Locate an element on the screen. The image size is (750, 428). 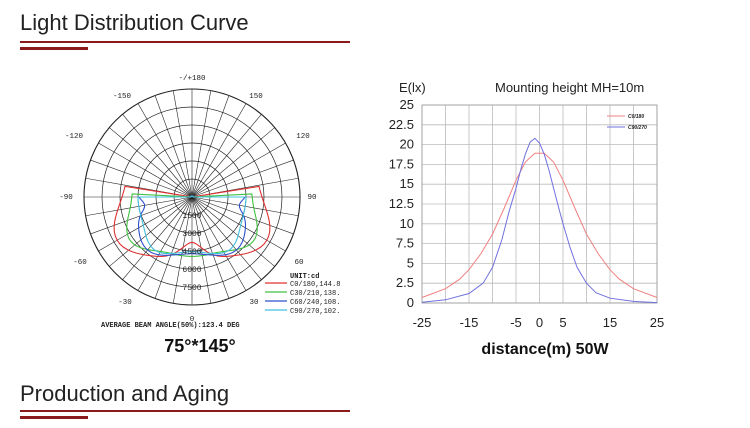
x-tick-label: 5 is located at coordinates (562, 322).